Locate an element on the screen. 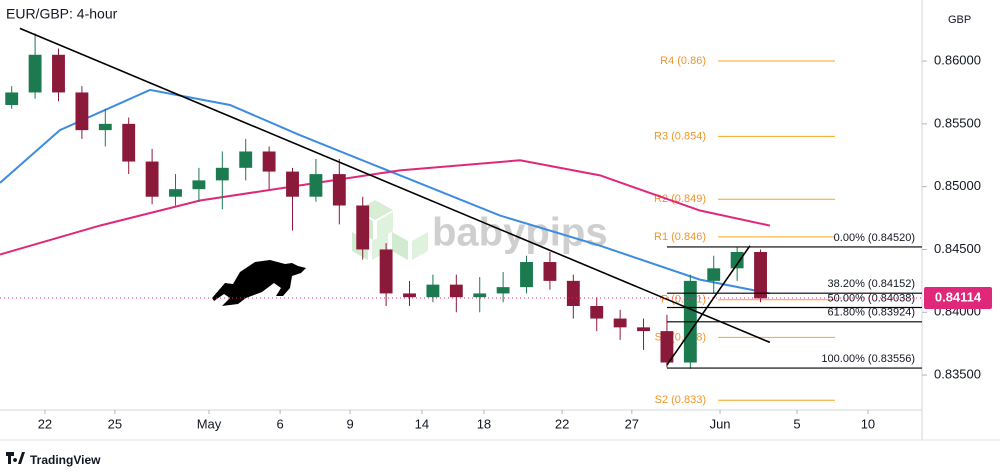 This screenshot has height=474, width=1000. trendline is located at coordinates (708, 305).